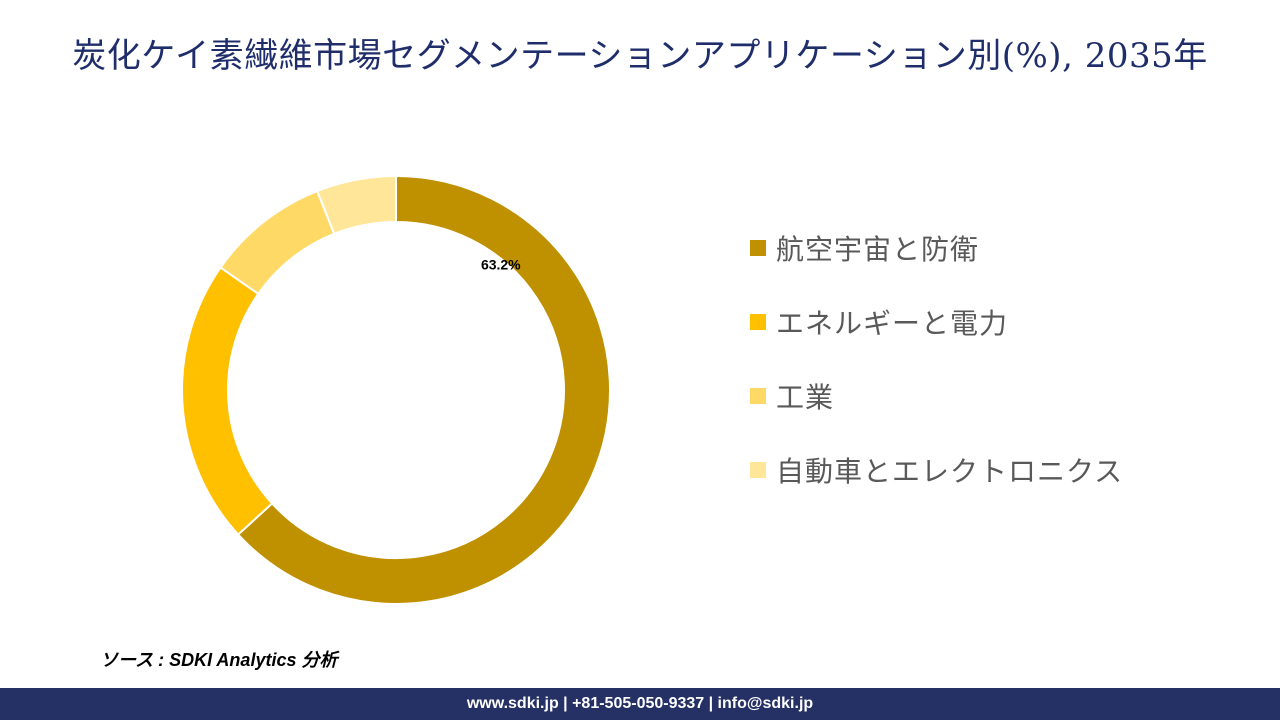 The height and width of the screenshot is (720, 1280). What do you see at coordinates (950, 471) in the screenshot?
I see `legend-label: 自動車とエレクトロニクス` at bounding box center [950, 471].